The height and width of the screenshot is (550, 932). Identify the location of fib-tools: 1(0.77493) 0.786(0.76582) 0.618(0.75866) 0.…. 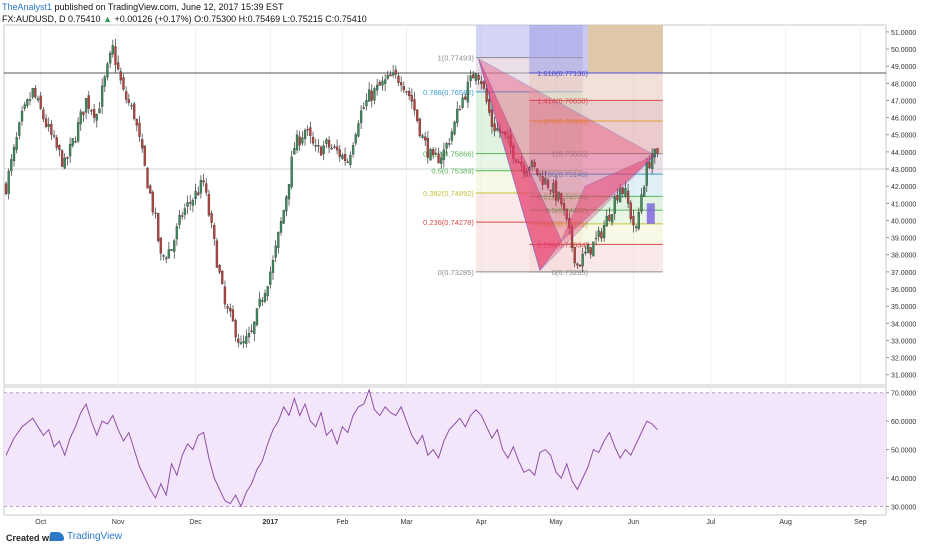
(543, 151).